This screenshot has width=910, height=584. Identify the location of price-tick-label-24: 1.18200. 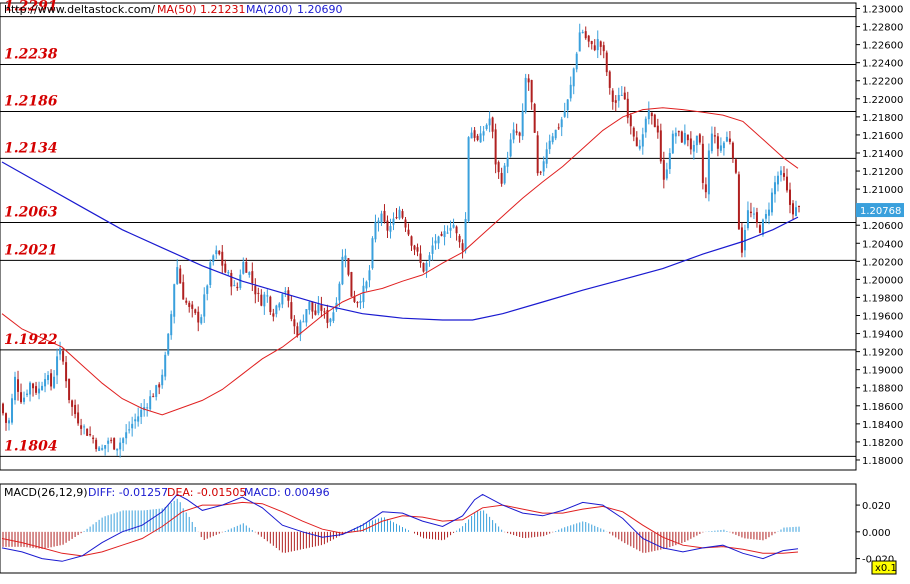
(882, 443).